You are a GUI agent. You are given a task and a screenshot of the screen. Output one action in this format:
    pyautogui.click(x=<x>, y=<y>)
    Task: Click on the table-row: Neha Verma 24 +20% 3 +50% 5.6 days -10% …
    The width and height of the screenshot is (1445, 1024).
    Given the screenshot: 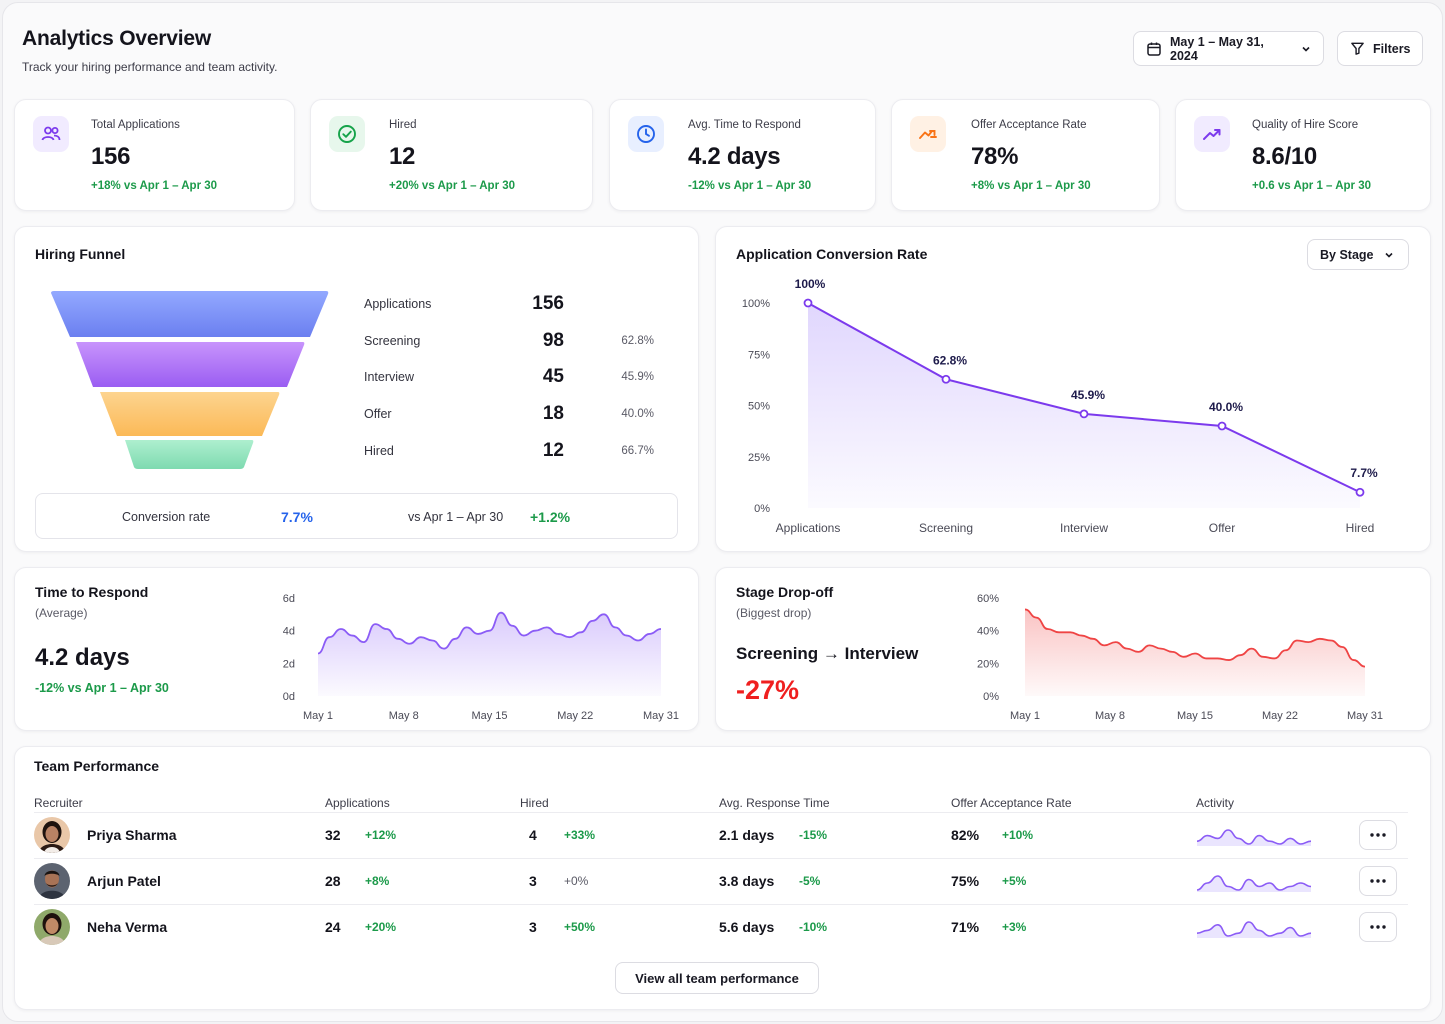 What is the action you would take?
    pyautogui.click(x=721, y=927)
    